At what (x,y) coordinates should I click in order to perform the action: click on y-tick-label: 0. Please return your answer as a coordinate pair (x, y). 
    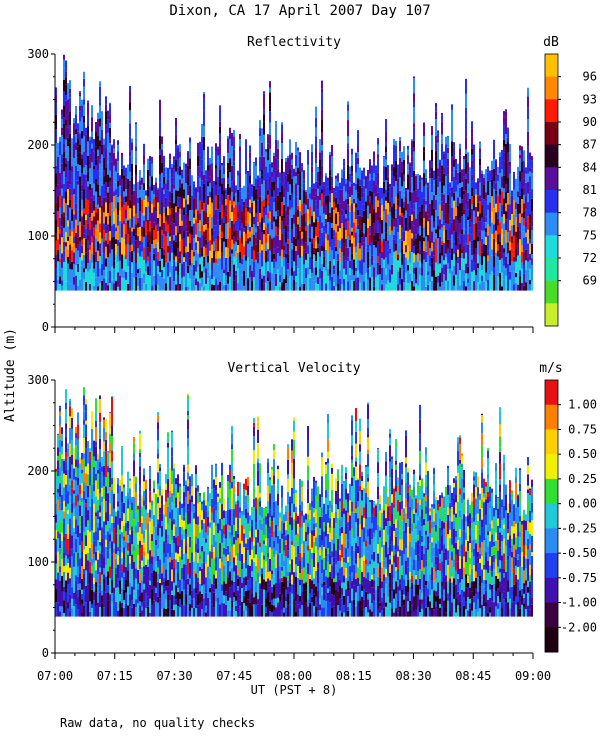
    Looking at the image, I should click on (45, 327).